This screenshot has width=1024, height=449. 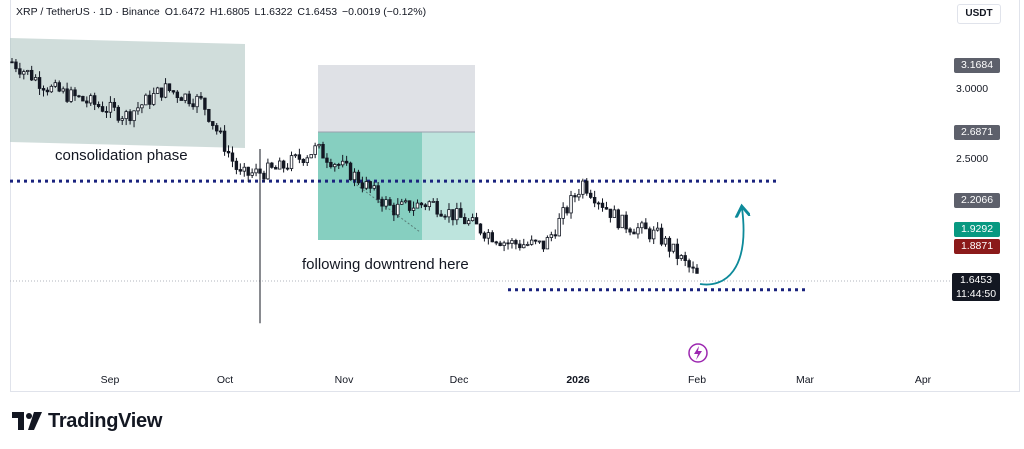 I want to click on upward-arrow, so click(x=721, y=247).